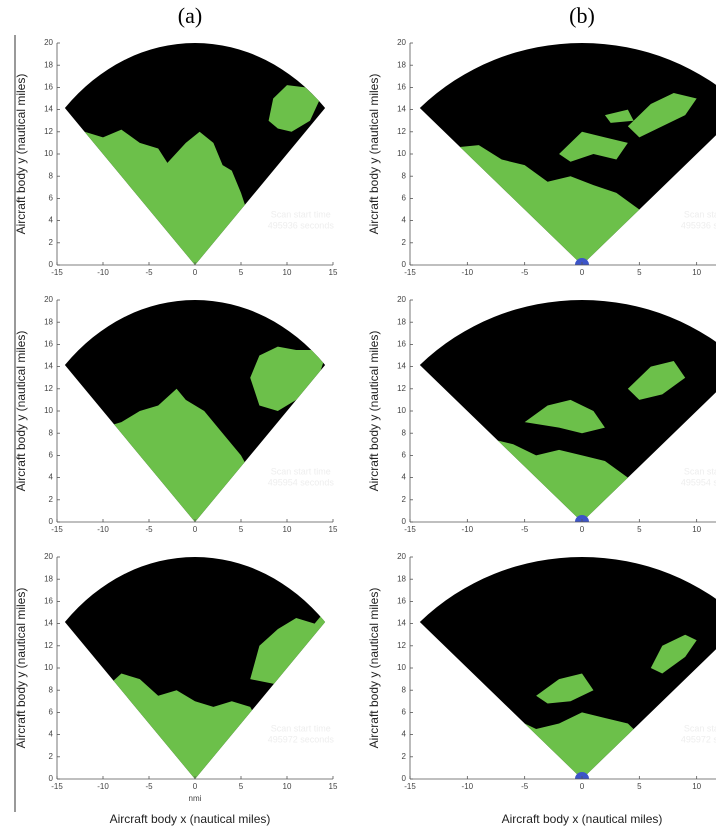  What do you see at coordinates (698, 739) in the screenshot?
I see `annotation: 495972 seconds` at bounding box center [698, 739].